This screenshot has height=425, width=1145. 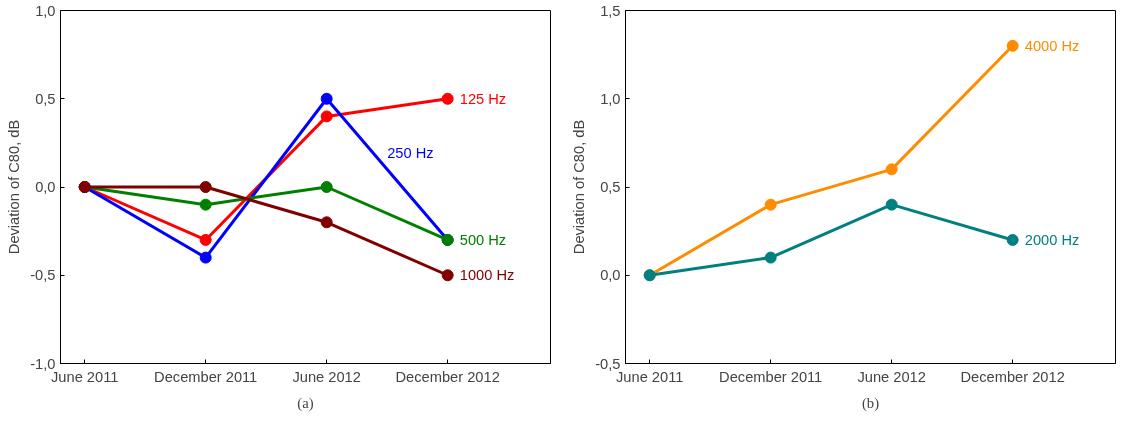 I want to click on series-label: 125 Hz, so click(x=483, y=98).